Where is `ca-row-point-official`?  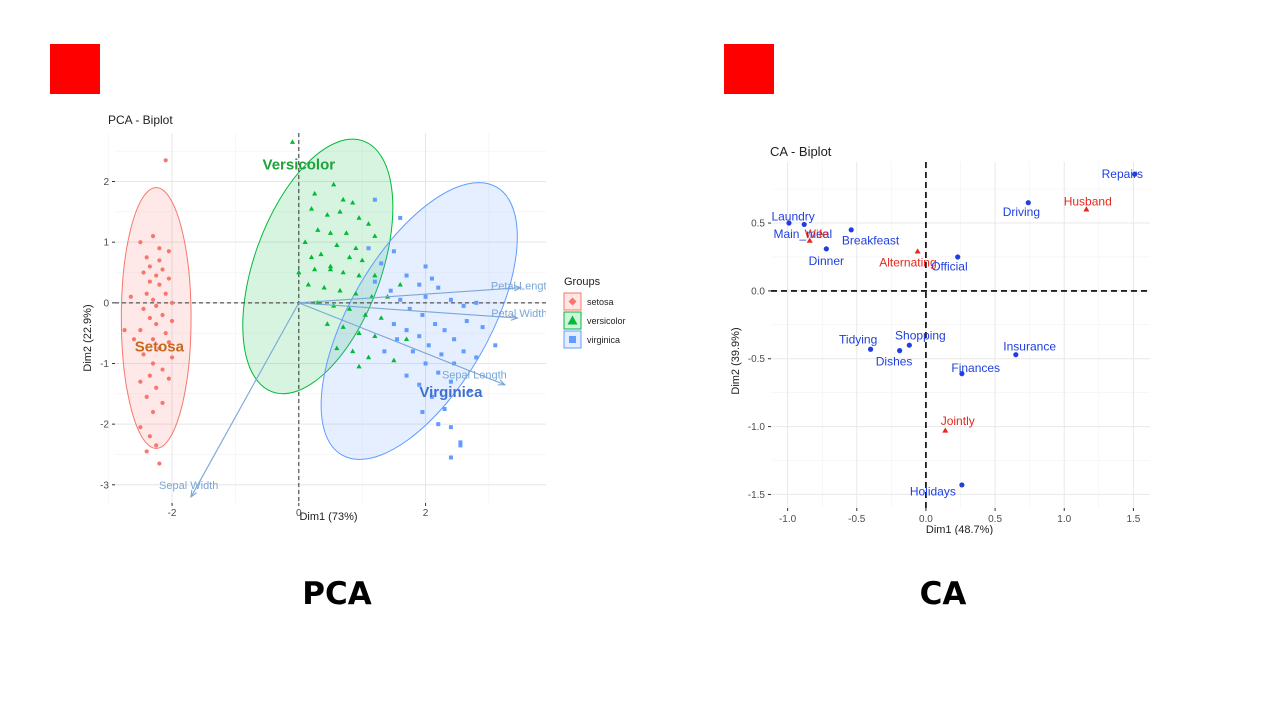
ca-row-point-official is located at coordinates (958, 257).